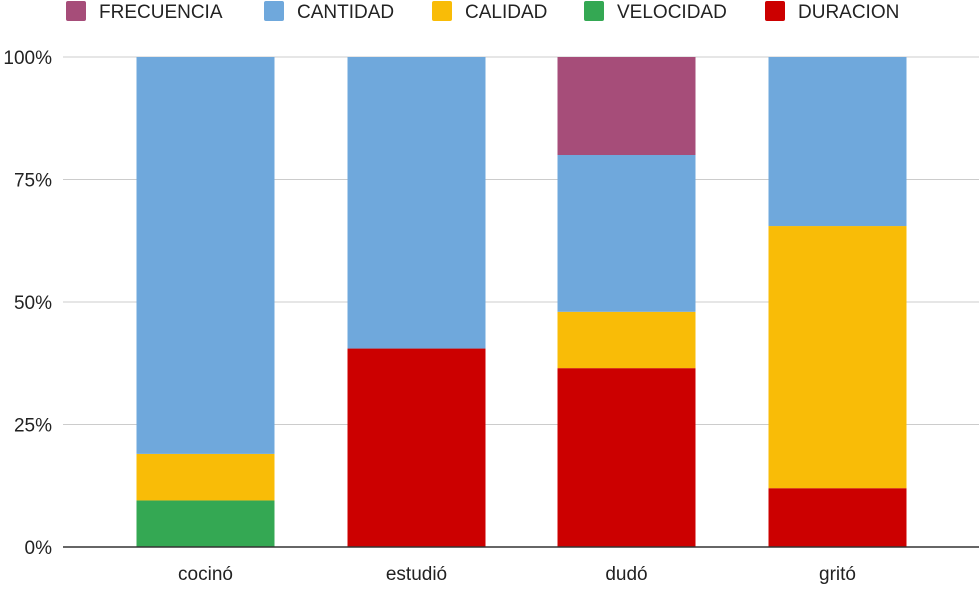  What do you see at coordinates (39, 548) in the screenshot?
I see `y-tick-label: 0%` at bounding box center [39, 548].